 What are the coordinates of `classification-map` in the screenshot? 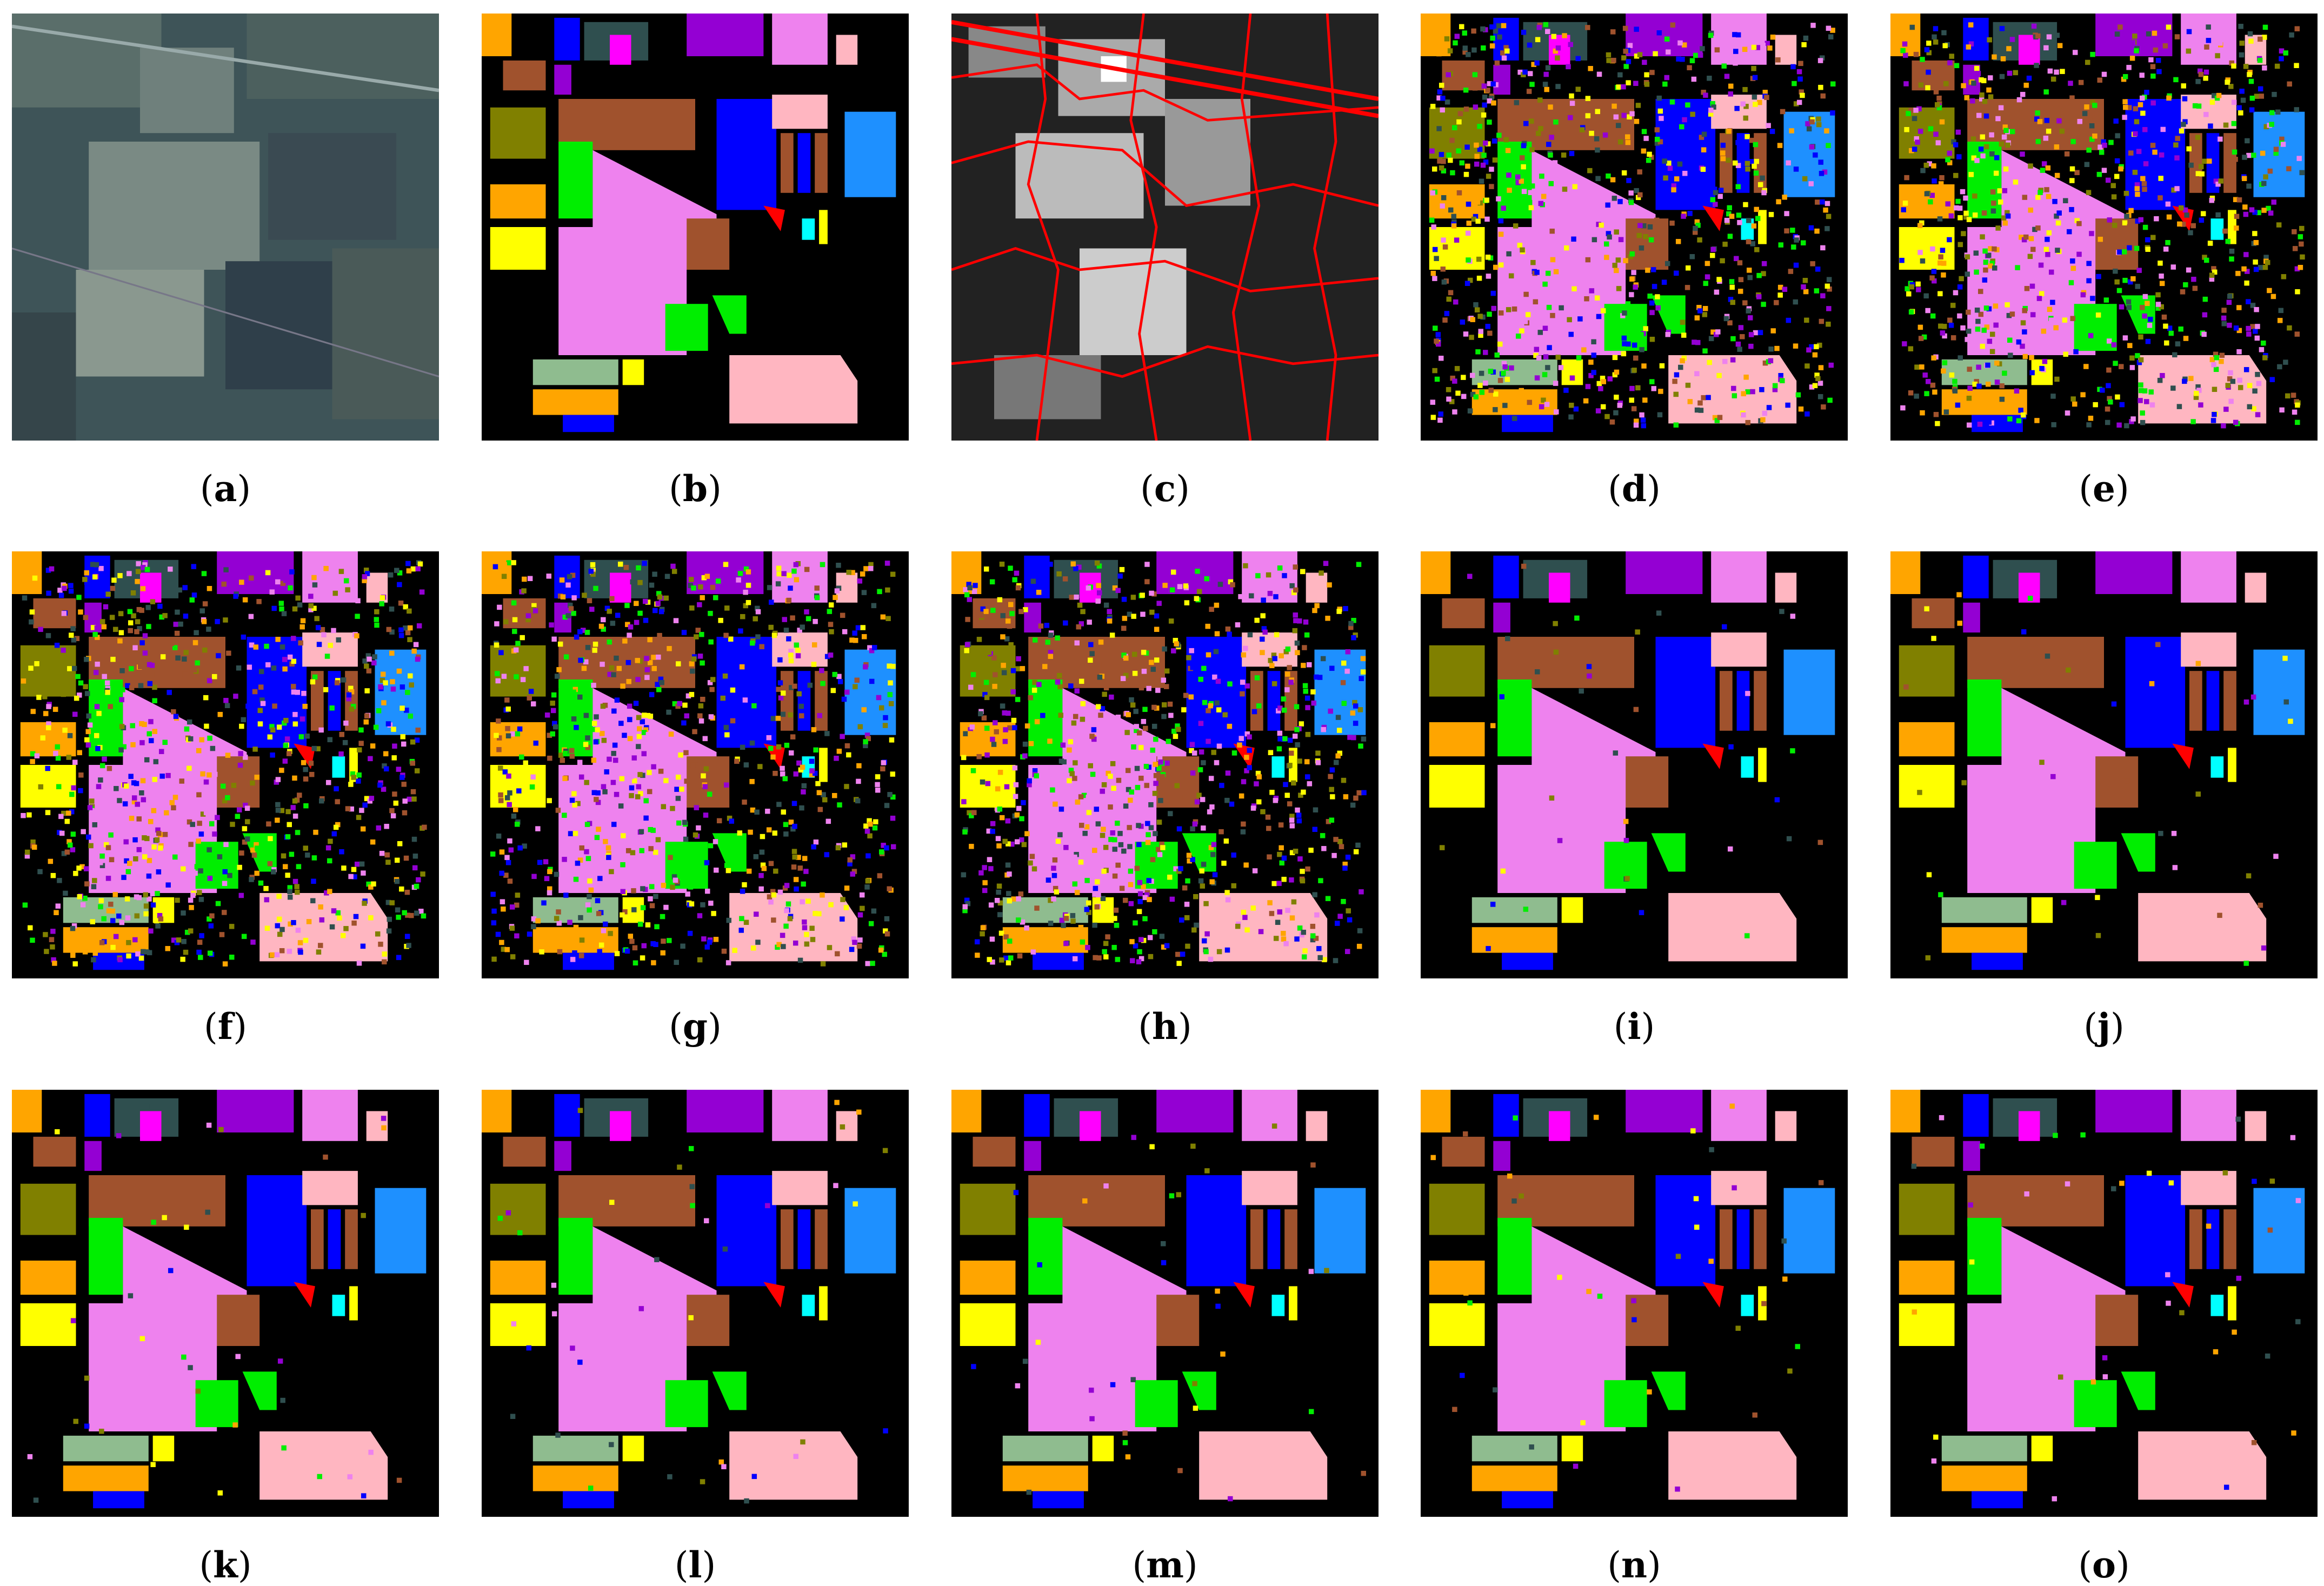 It's located at (225, 764).